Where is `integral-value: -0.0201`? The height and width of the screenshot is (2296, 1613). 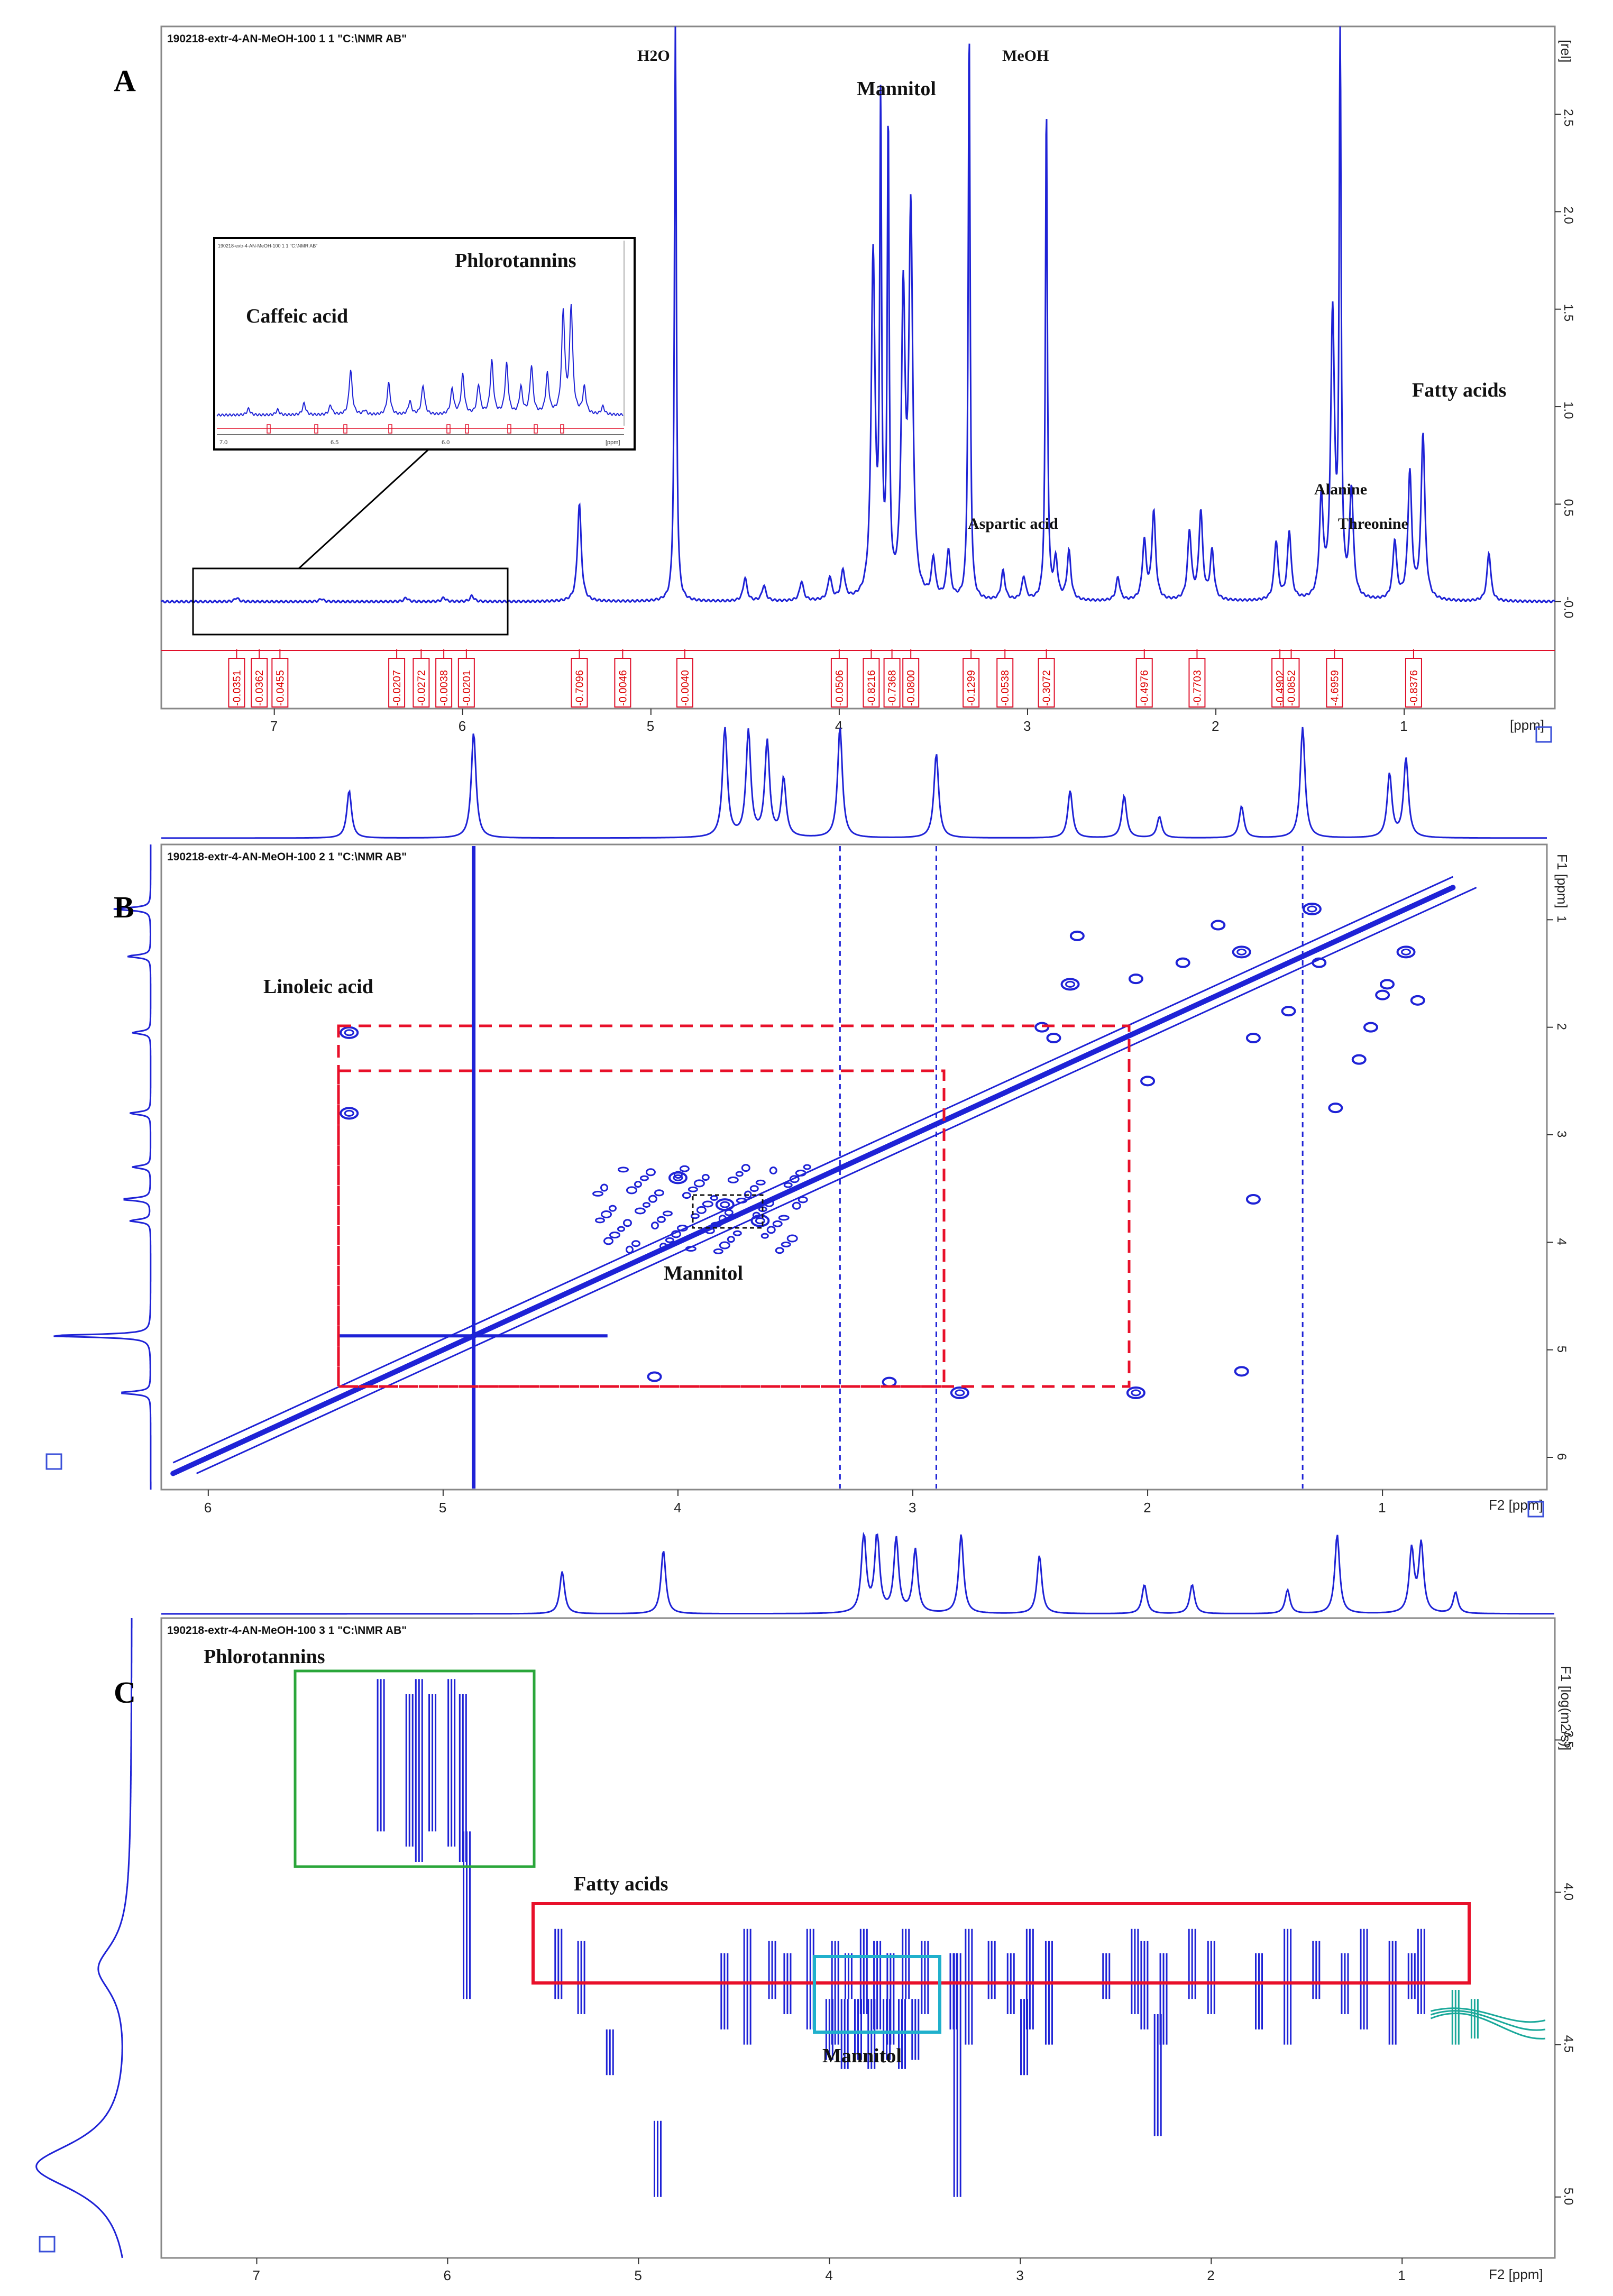
integral-value: -0.0201 is located at coordinates (467, 688).